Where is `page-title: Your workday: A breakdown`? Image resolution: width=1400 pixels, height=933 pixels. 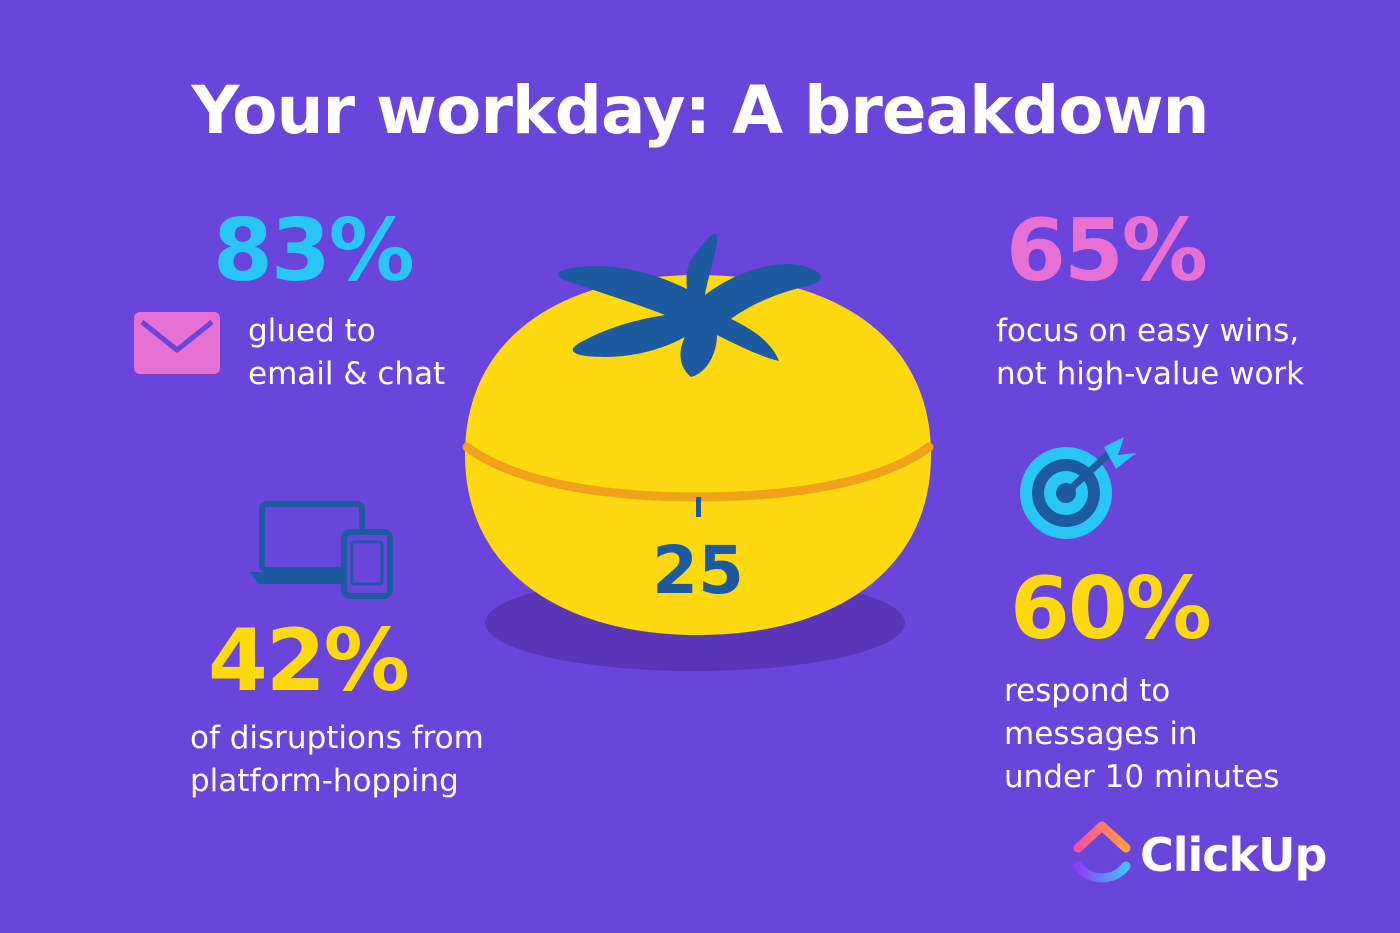
page-title: Your workday: A breakdown is located at coordinates (700, 110).